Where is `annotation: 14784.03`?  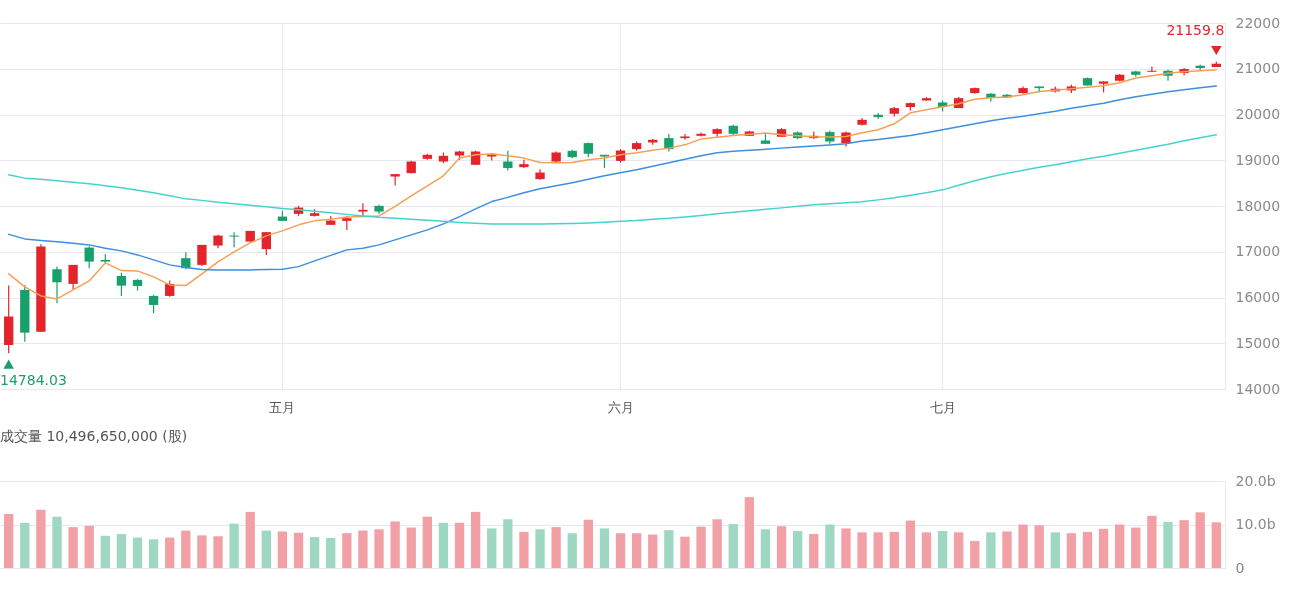 annotation: 14784.03 is located at coordinates (33, 380).